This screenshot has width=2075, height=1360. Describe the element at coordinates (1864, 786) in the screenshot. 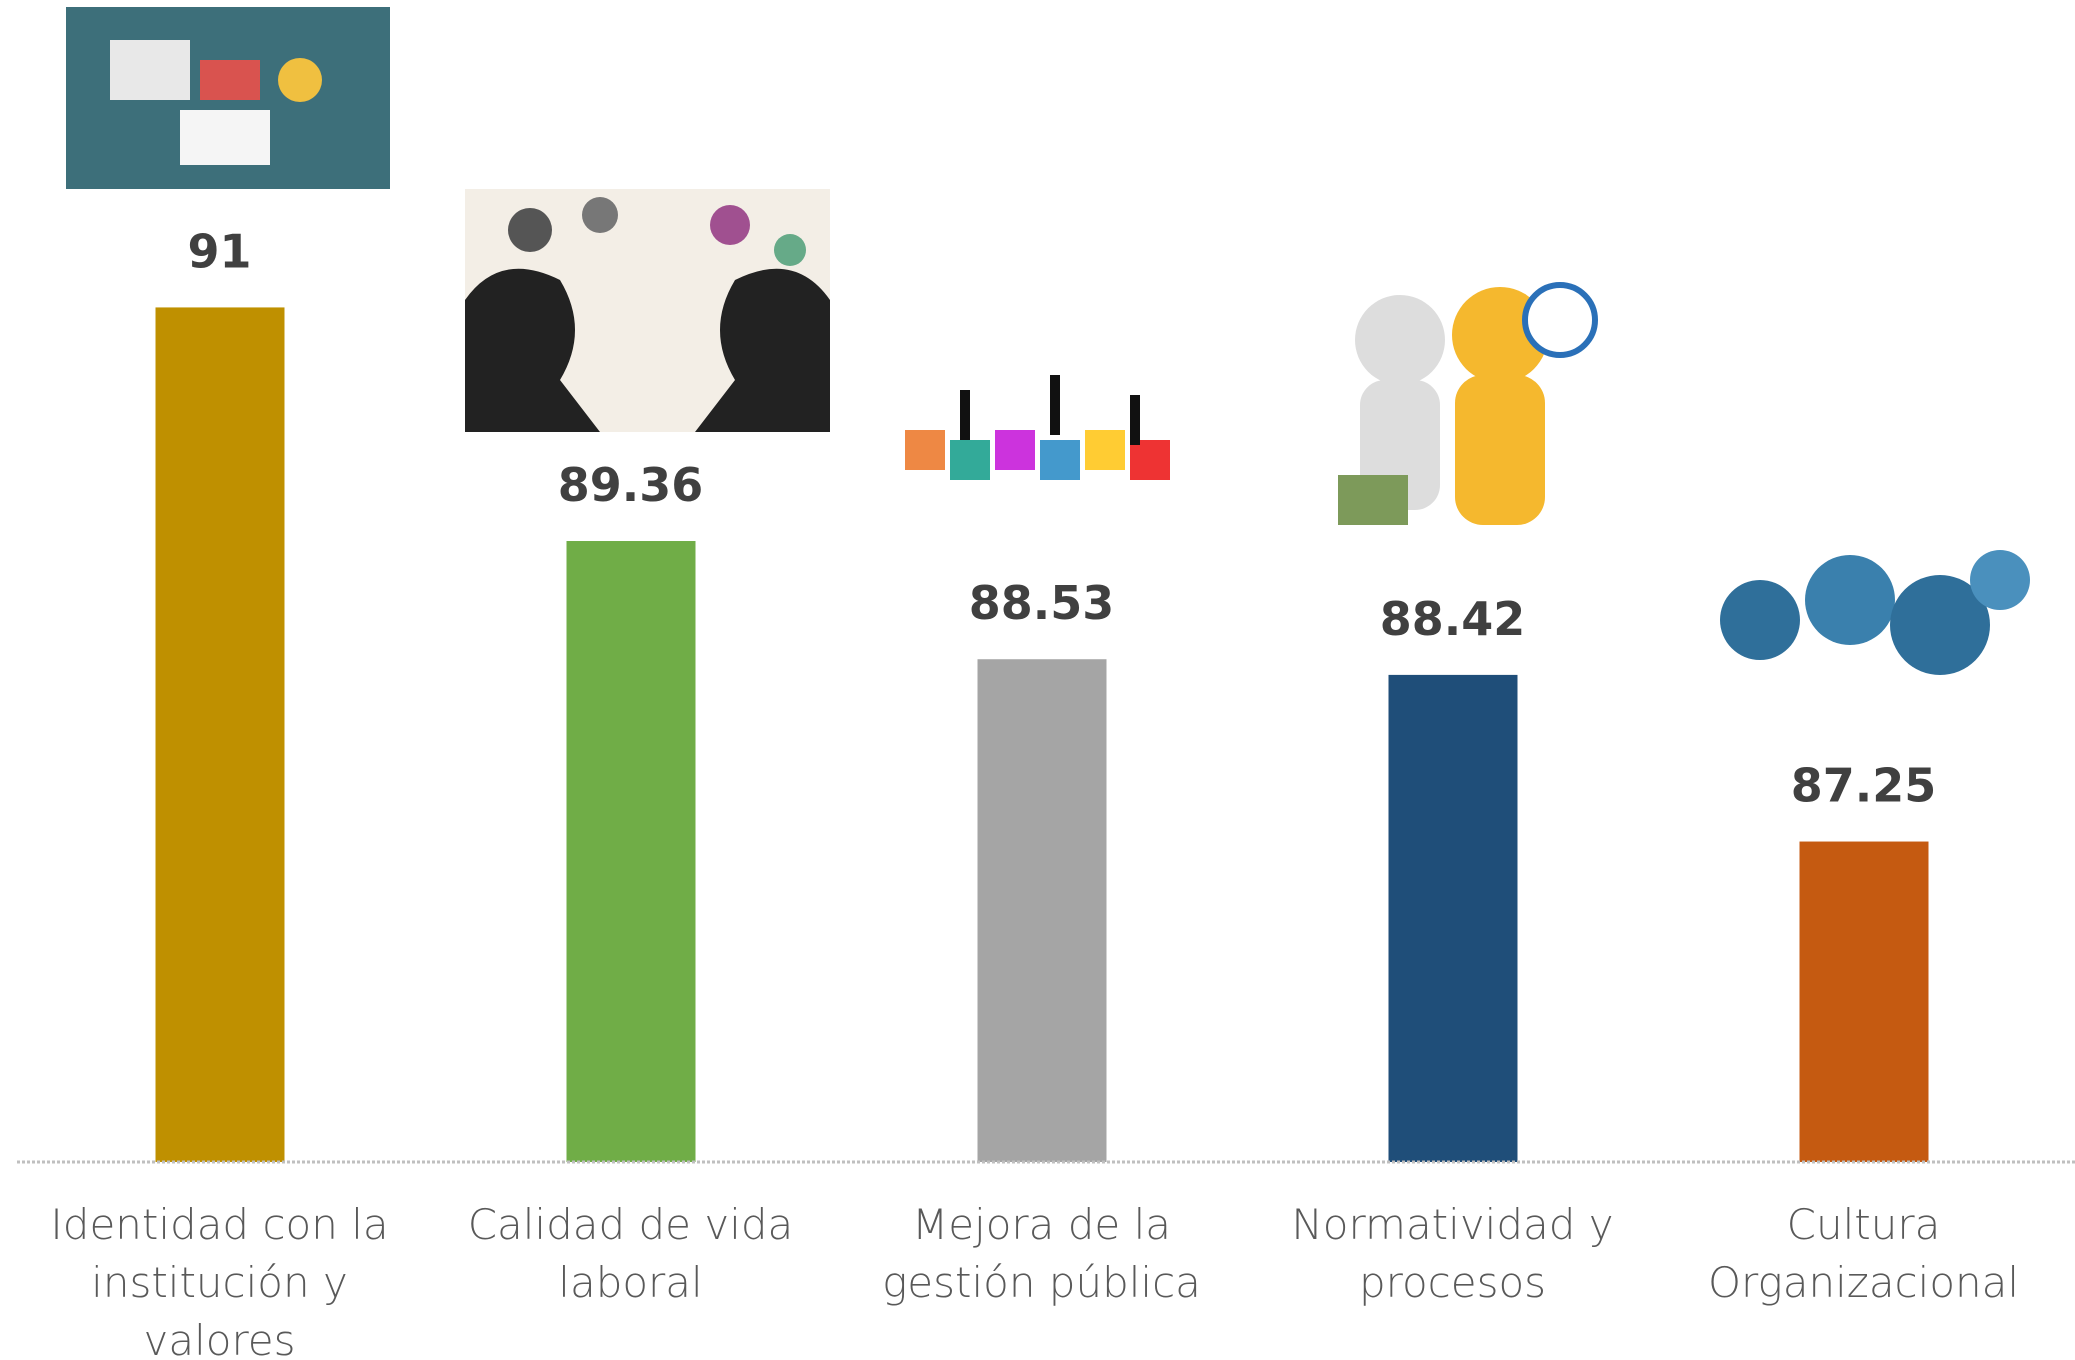

I see `data-label: 87.25` at that location.